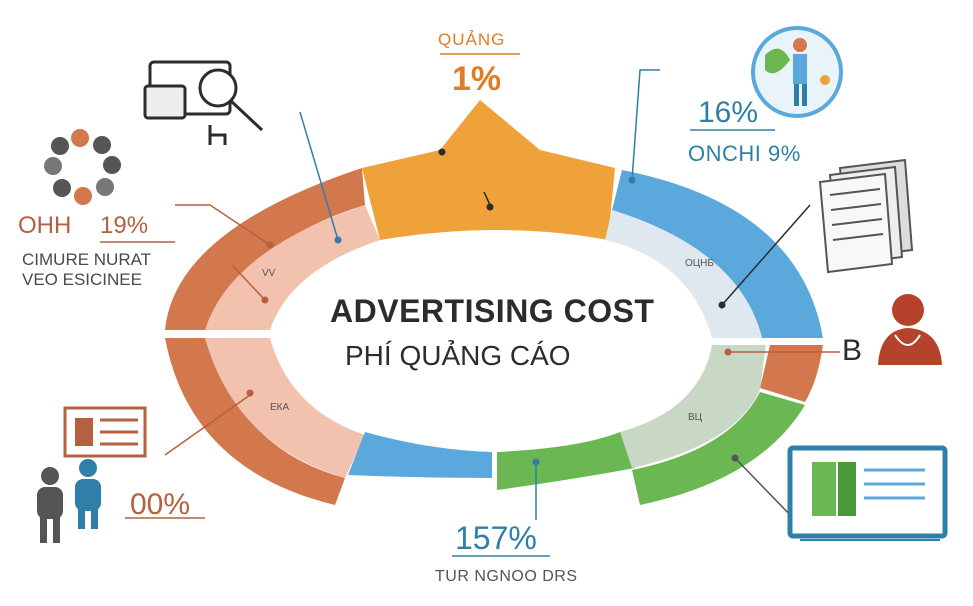 This screenshot has width=973, height=606. Describe the element at coordinates (488, 170) in the screenshot. I see `segment-orange` at that location.